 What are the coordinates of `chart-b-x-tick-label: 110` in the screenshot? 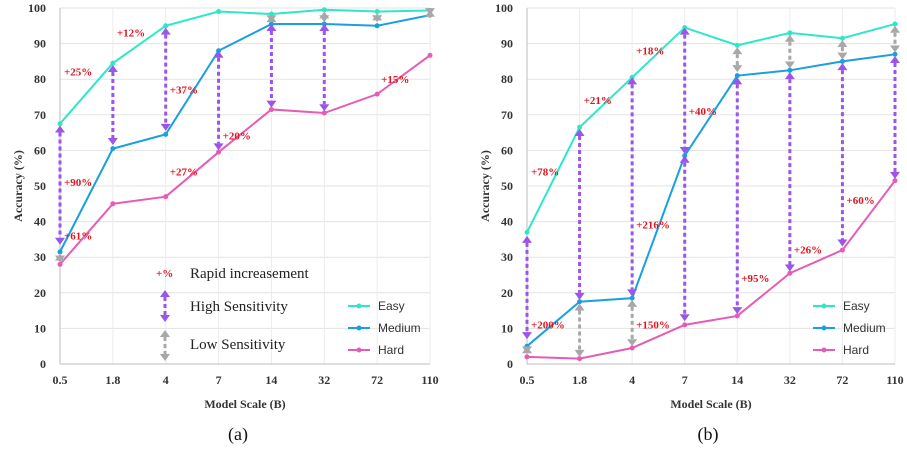 It's located at (894, 380).